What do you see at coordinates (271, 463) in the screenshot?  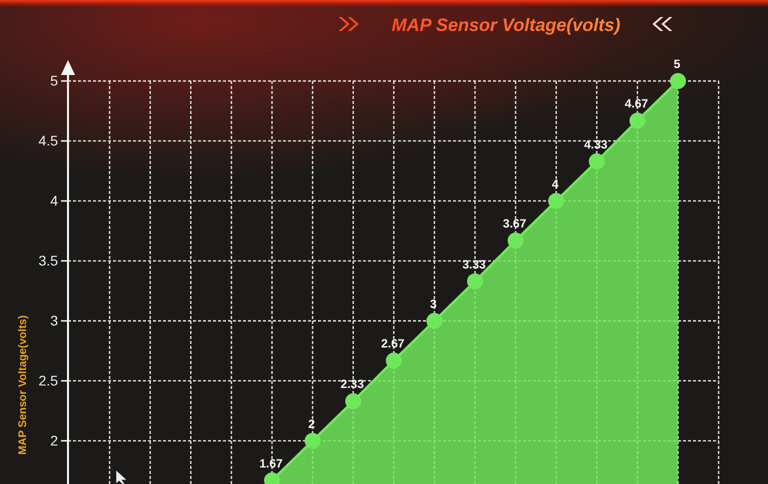 I see `data-label: 1.67` at bounding box center [271, 463].